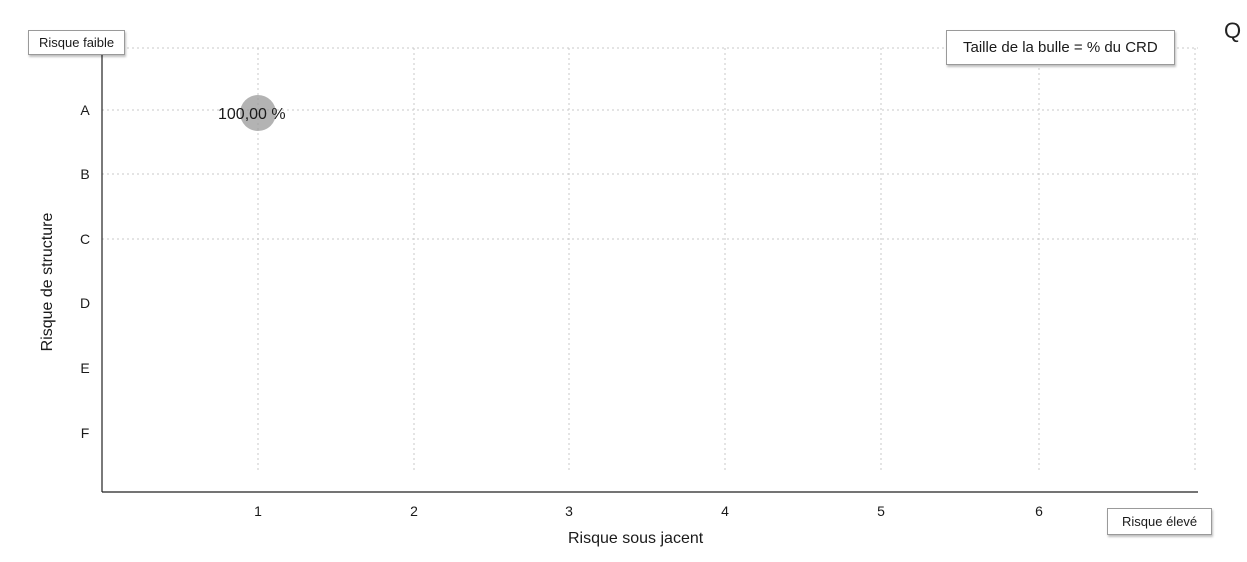  I want to click on corner-glyph: Q, so click(1233, 30).